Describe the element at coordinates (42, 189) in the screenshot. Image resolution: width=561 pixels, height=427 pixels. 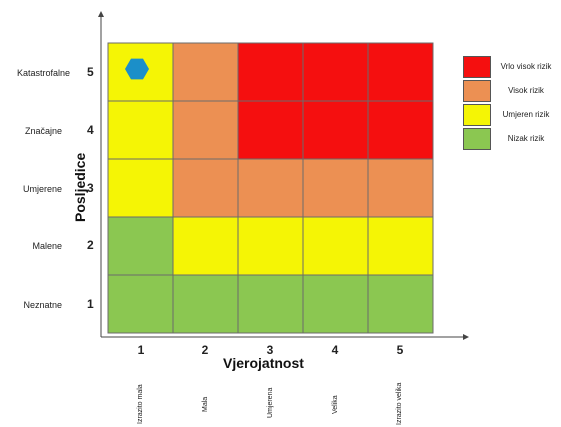
I see `row-label-umjerene: Umjerene` at that location.